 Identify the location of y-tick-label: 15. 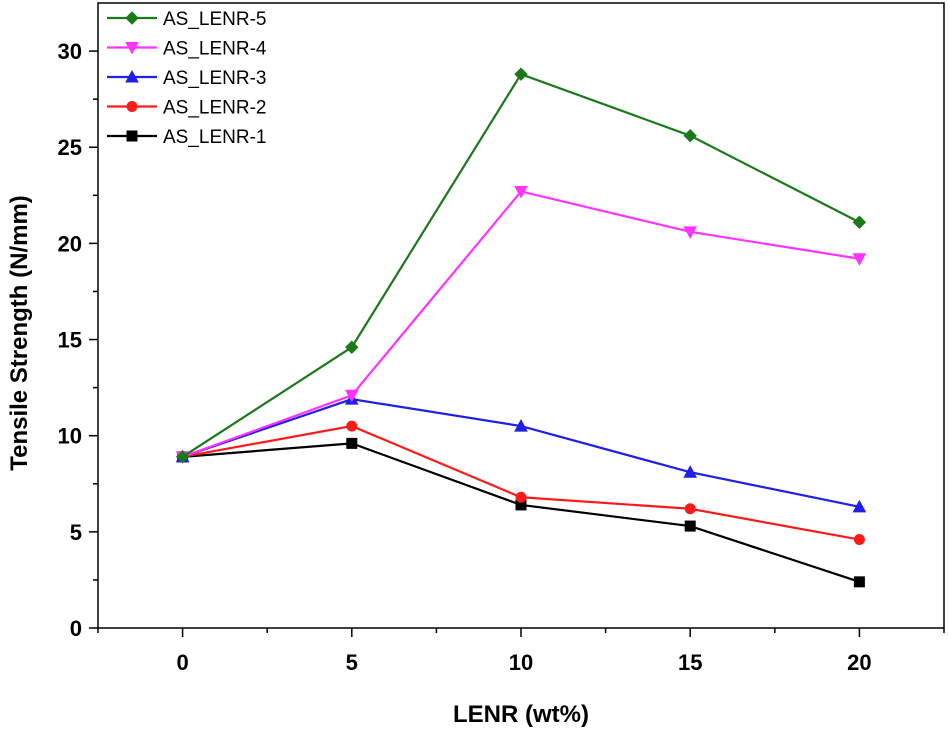
(70, 340).